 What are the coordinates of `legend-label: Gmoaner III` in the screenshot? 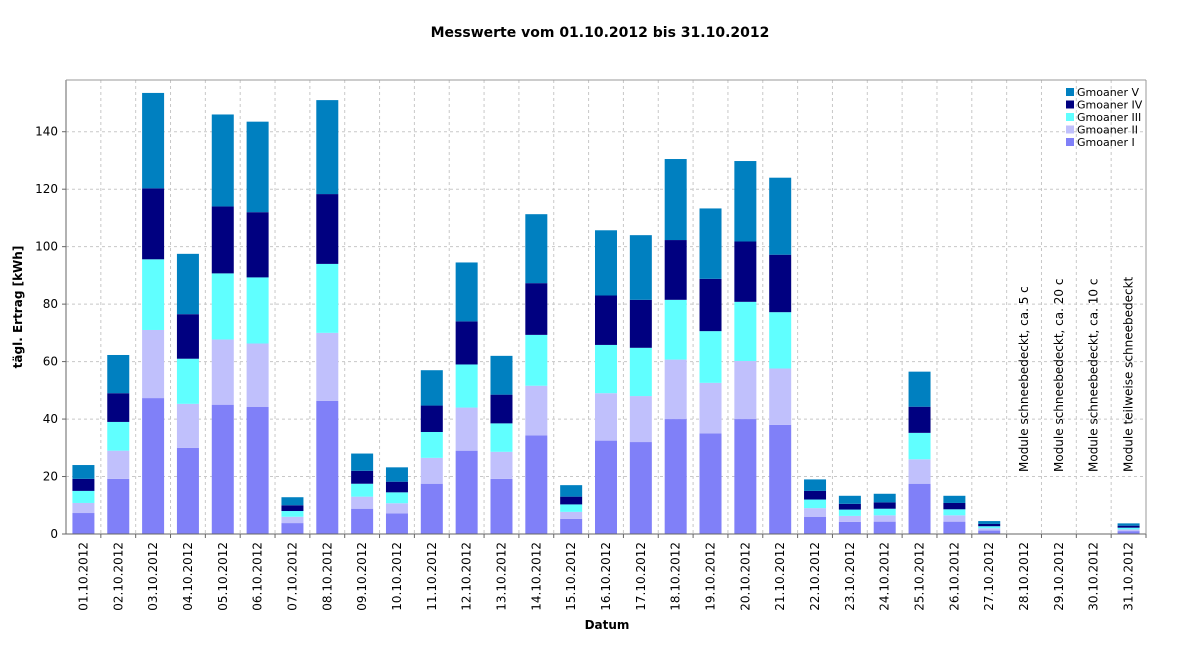 It's located at (1109, 117).